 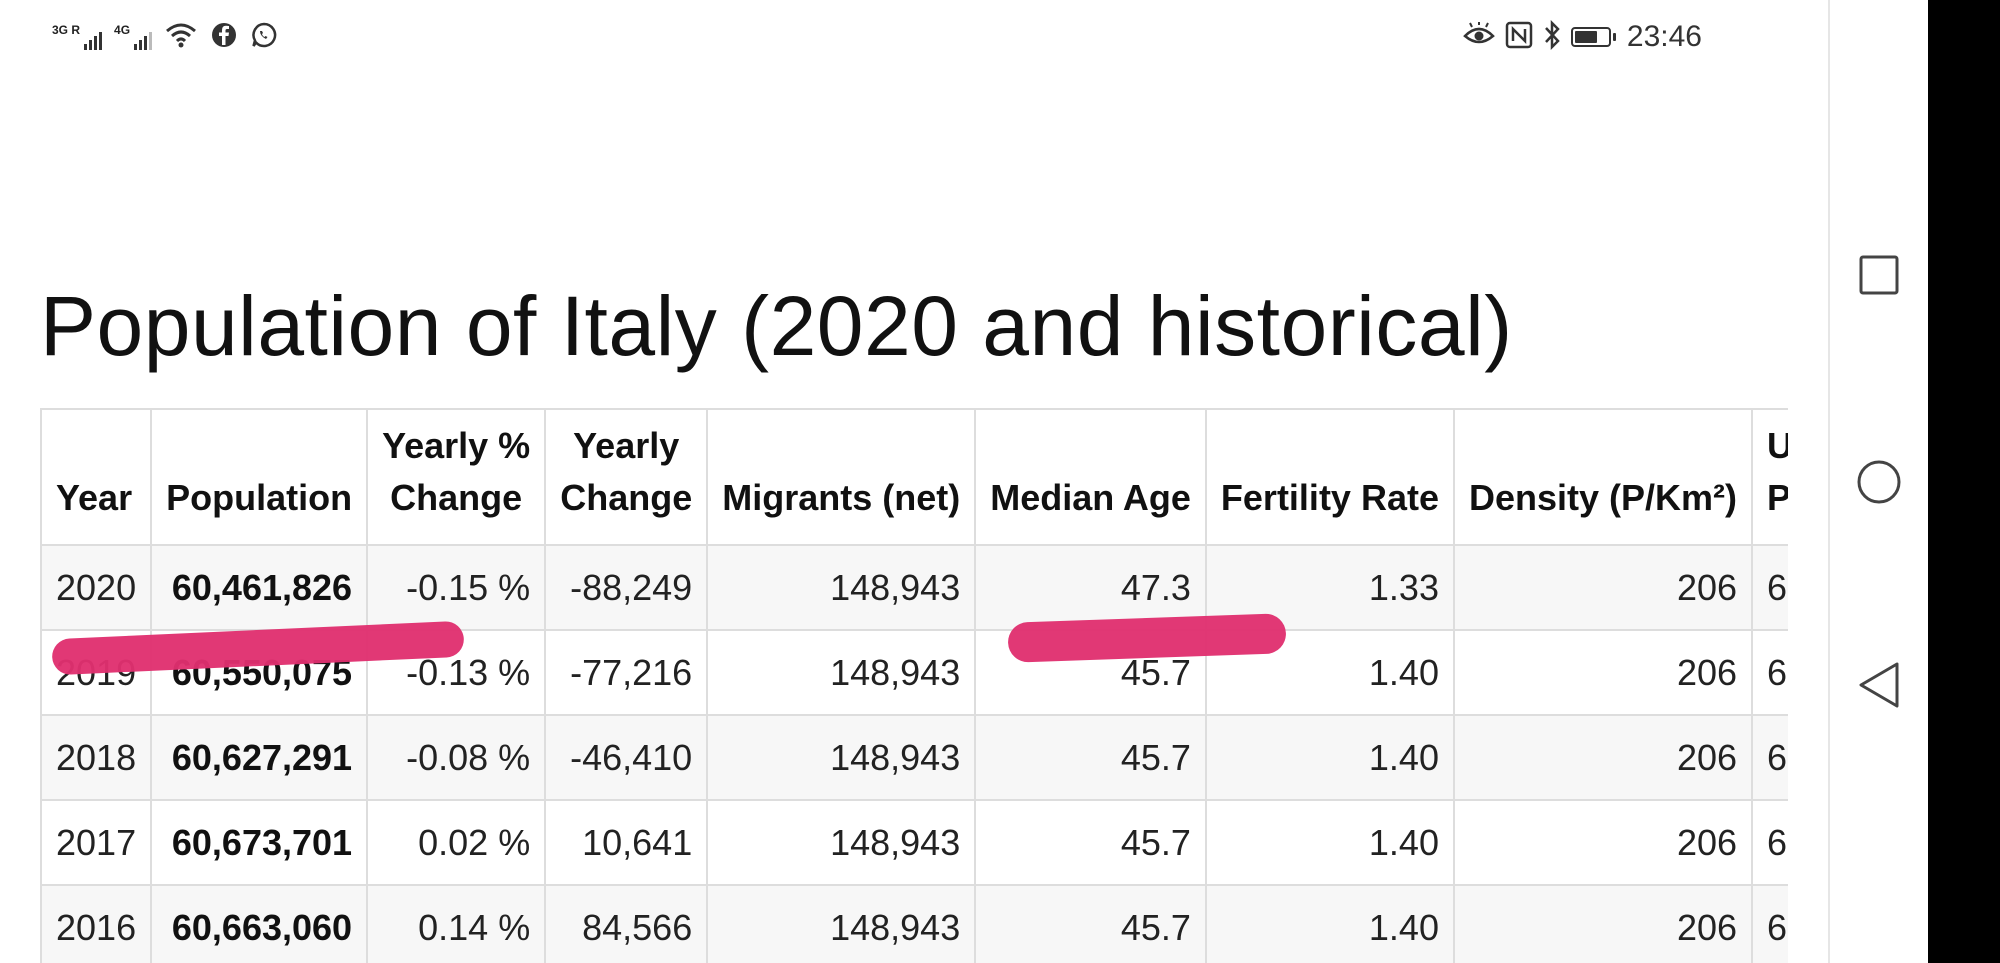 What do you see at coordinates (259, 587) in the screenshot?
I see `cell-population: 60,461,826` at bounding box center [259, 587].